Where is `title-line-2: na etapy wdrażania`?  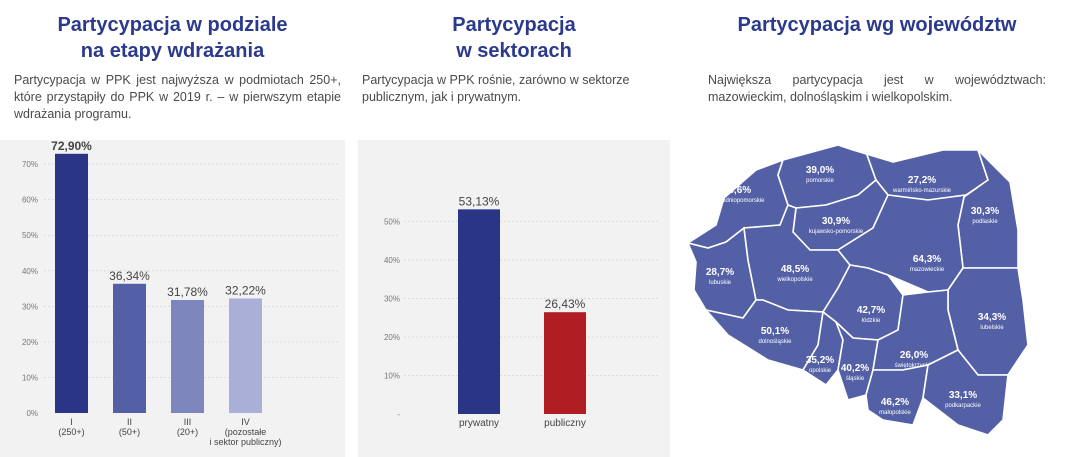
title-line-2: na etapy wdrażania is located at coordinates (172, 51).